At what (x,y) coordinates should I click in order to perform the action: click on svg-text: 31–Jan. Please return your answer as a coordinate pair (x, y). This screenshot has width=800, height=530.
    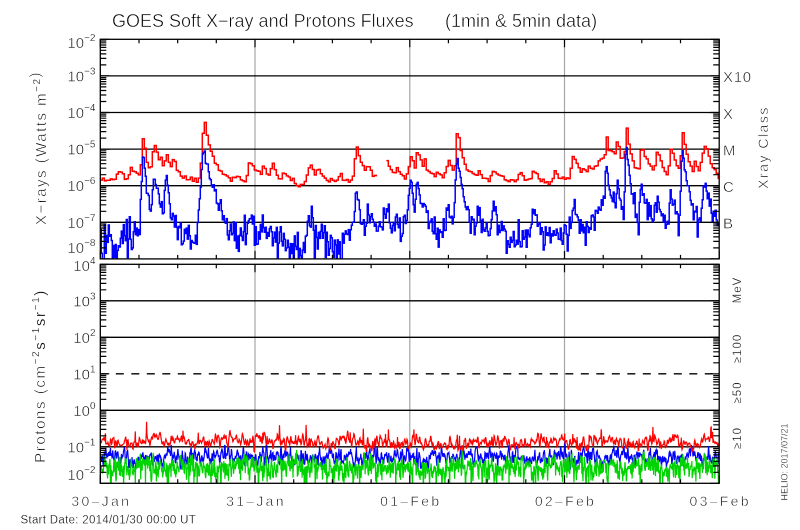
    Looking at the image, I should click on (256, 501).